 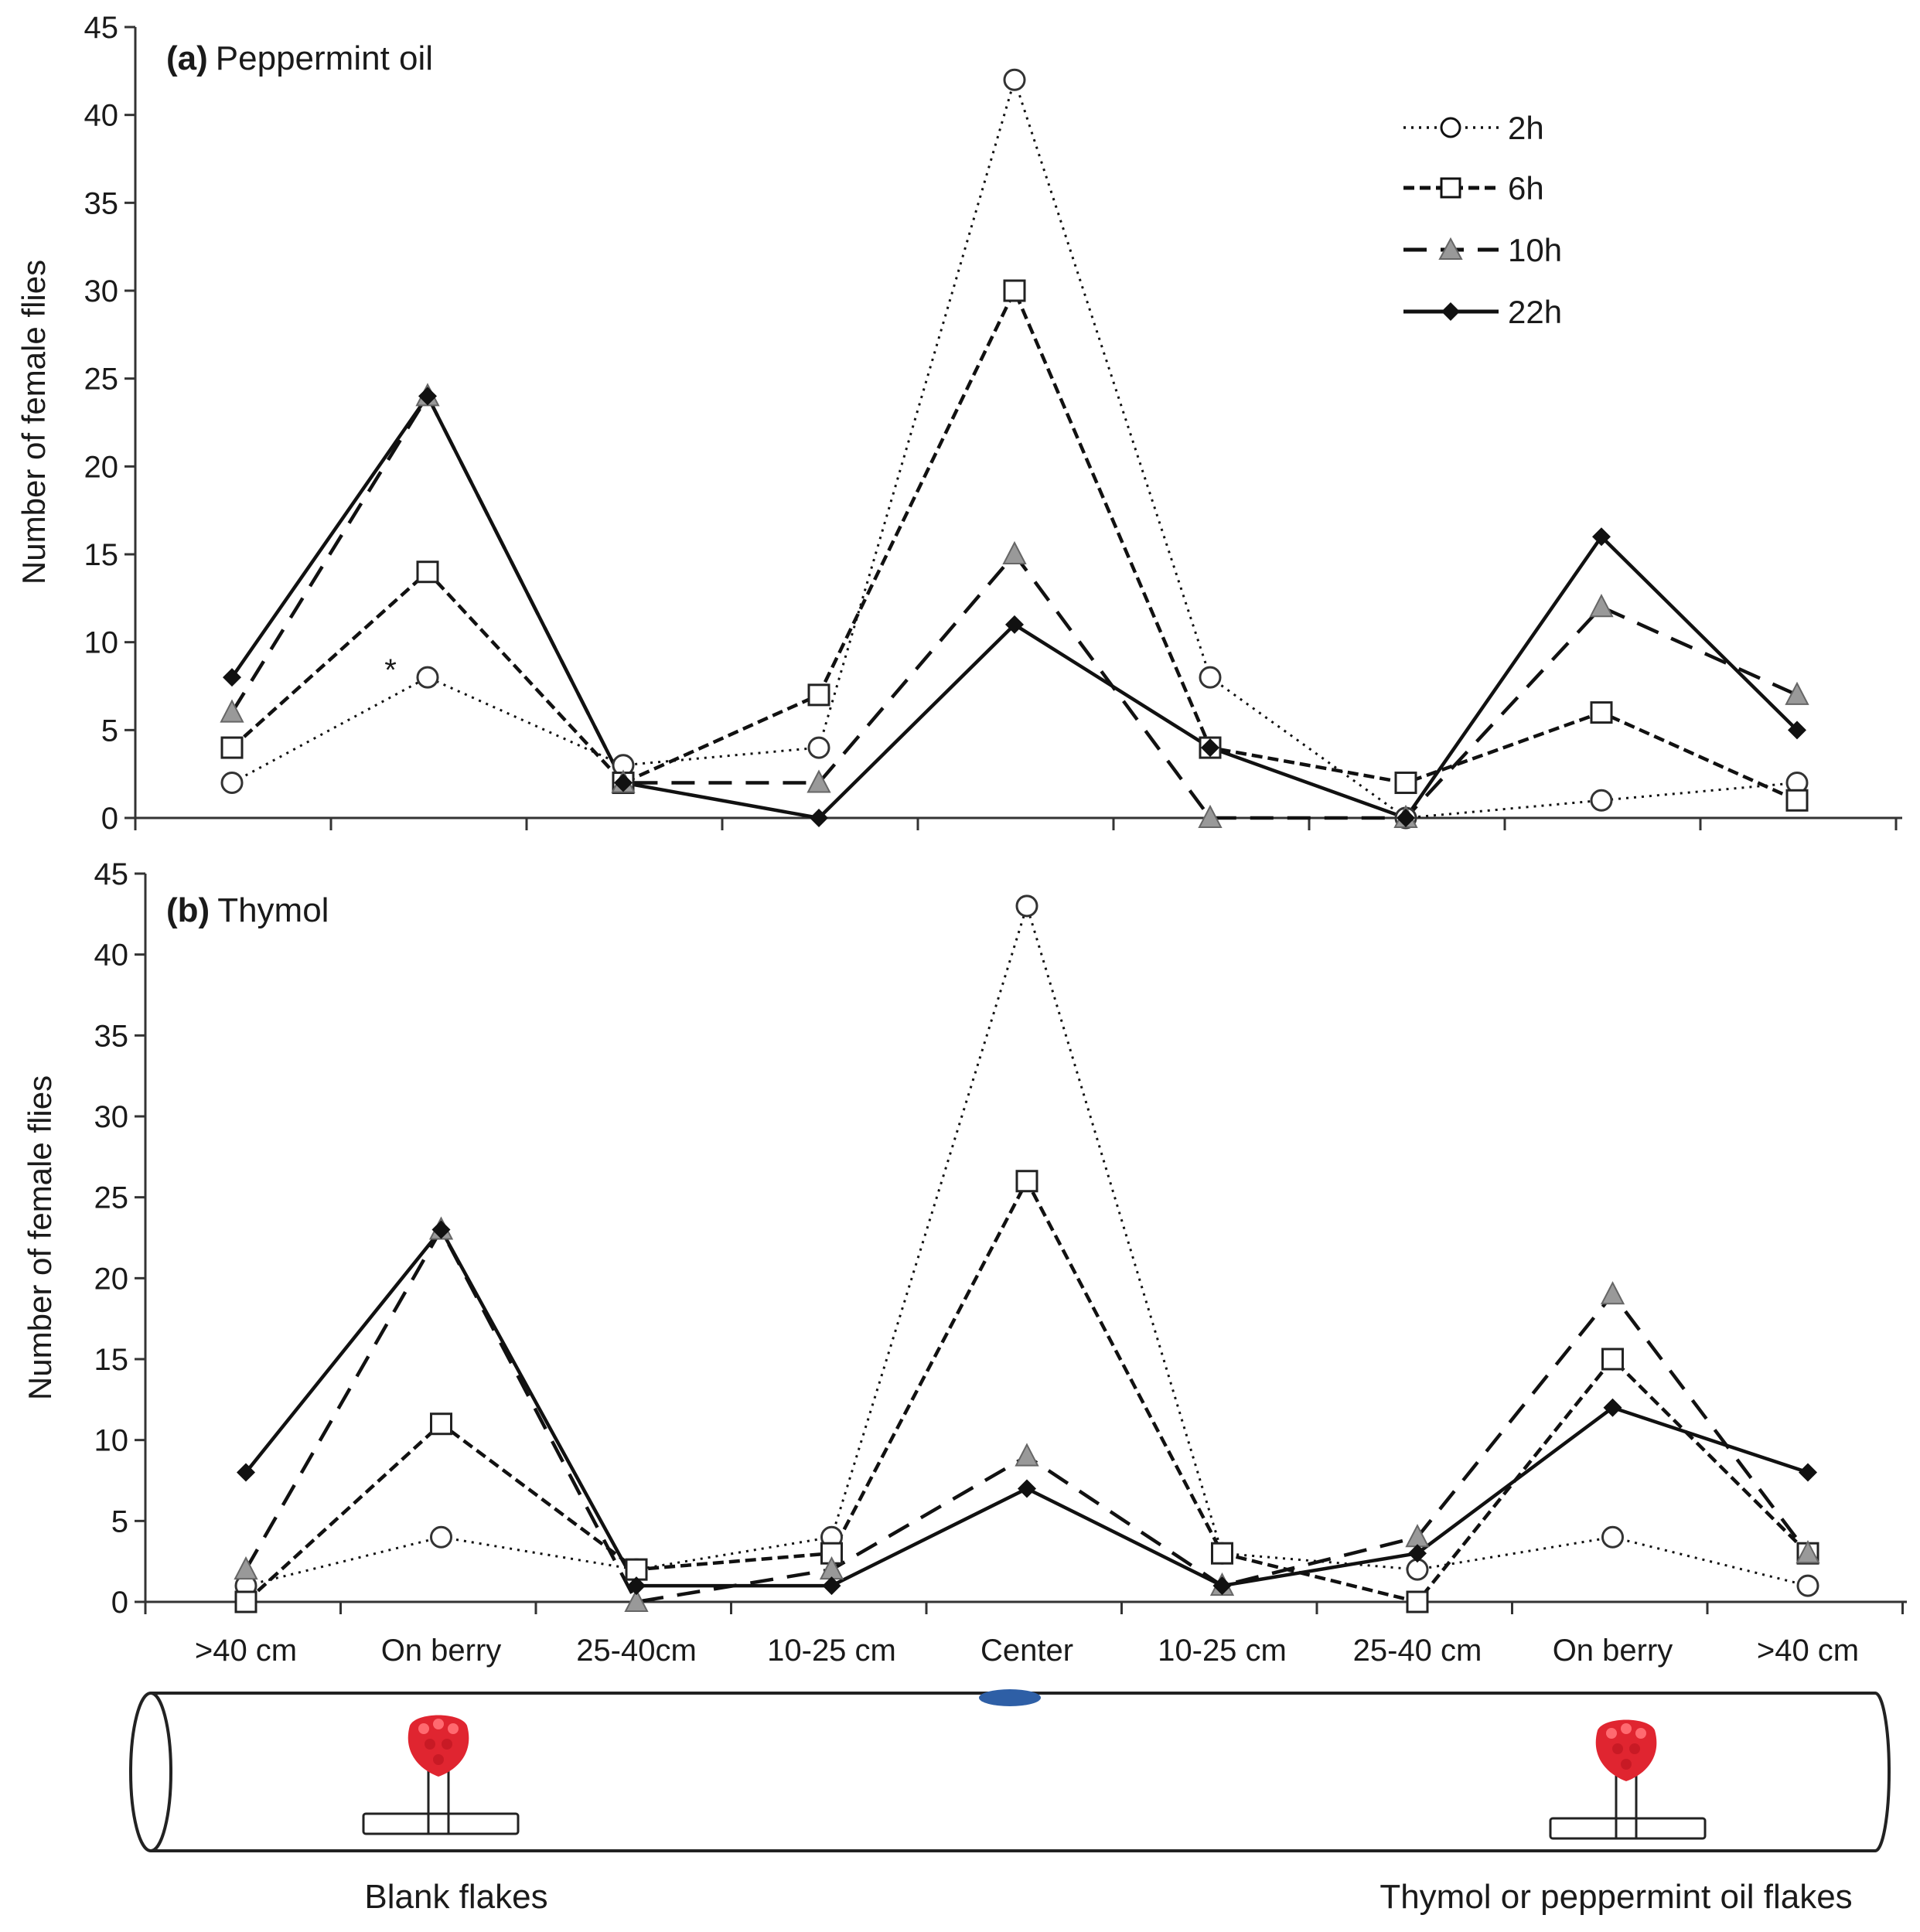 I want to click on x-category-label: On berry, so click(x=1613, y=1651).